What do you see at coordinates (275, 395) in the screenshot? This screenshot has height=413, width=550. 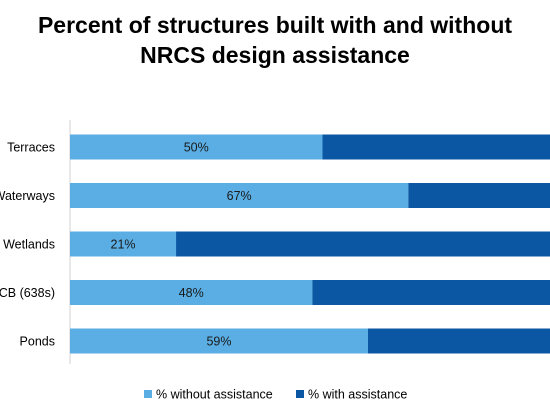 I see `legend: % without assistance % with assistance` at bounding box center [275, 395].